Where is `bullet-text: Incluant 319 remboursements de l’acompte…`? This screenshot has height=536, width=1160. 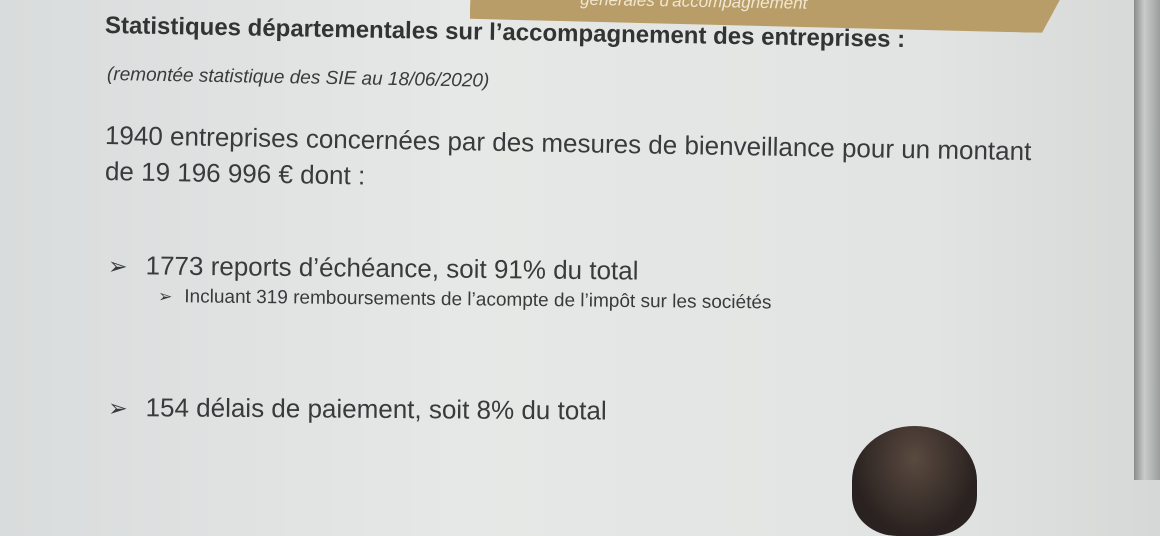
bullet-text: Incluant 319 remboursements de l’acompte… is located at coordinates (478, 300).